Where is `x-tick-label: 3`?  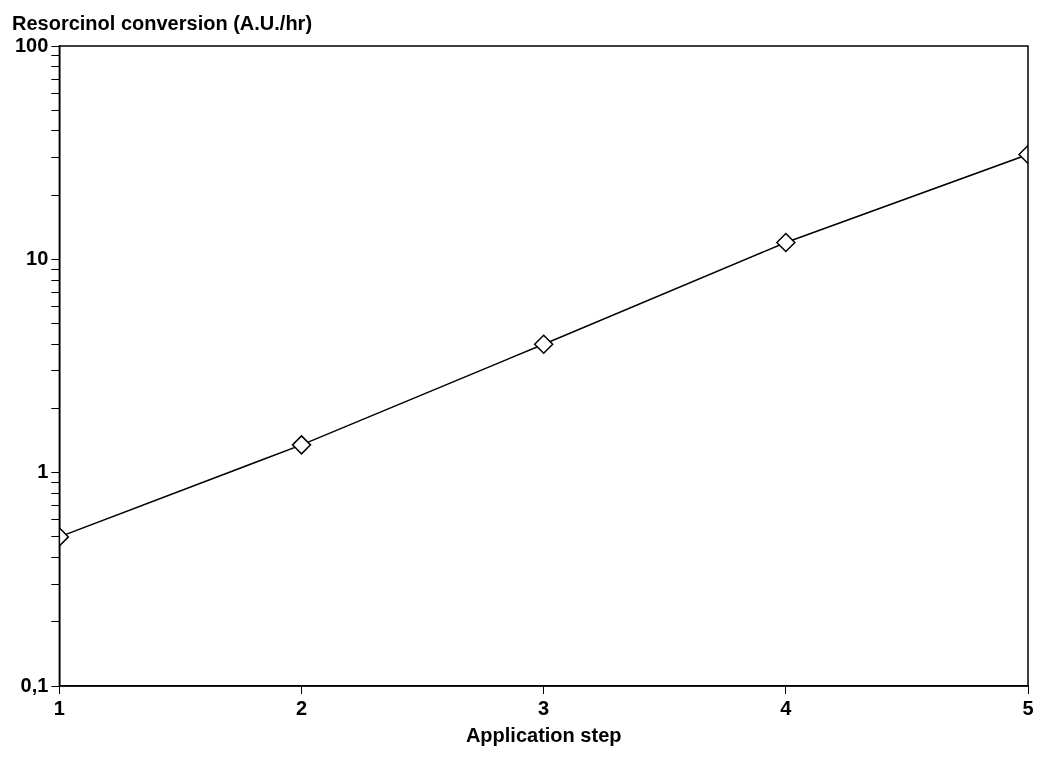 x-tick-label: 3 is located at coordinates (544, 707).